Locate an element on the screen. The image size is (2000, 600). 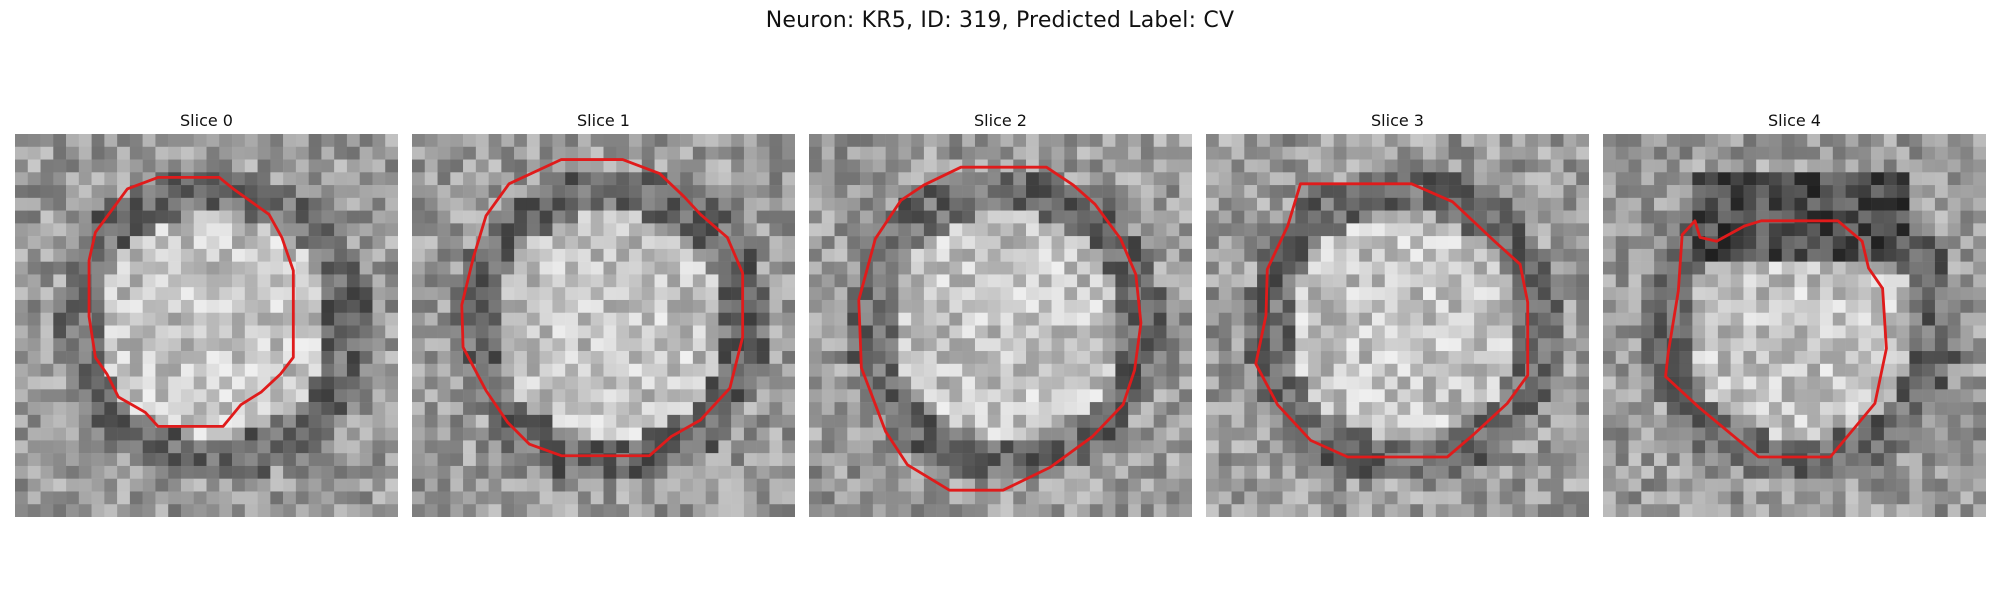
slice-panel-4: Slice 4 is located at coordinates (1794, 312).